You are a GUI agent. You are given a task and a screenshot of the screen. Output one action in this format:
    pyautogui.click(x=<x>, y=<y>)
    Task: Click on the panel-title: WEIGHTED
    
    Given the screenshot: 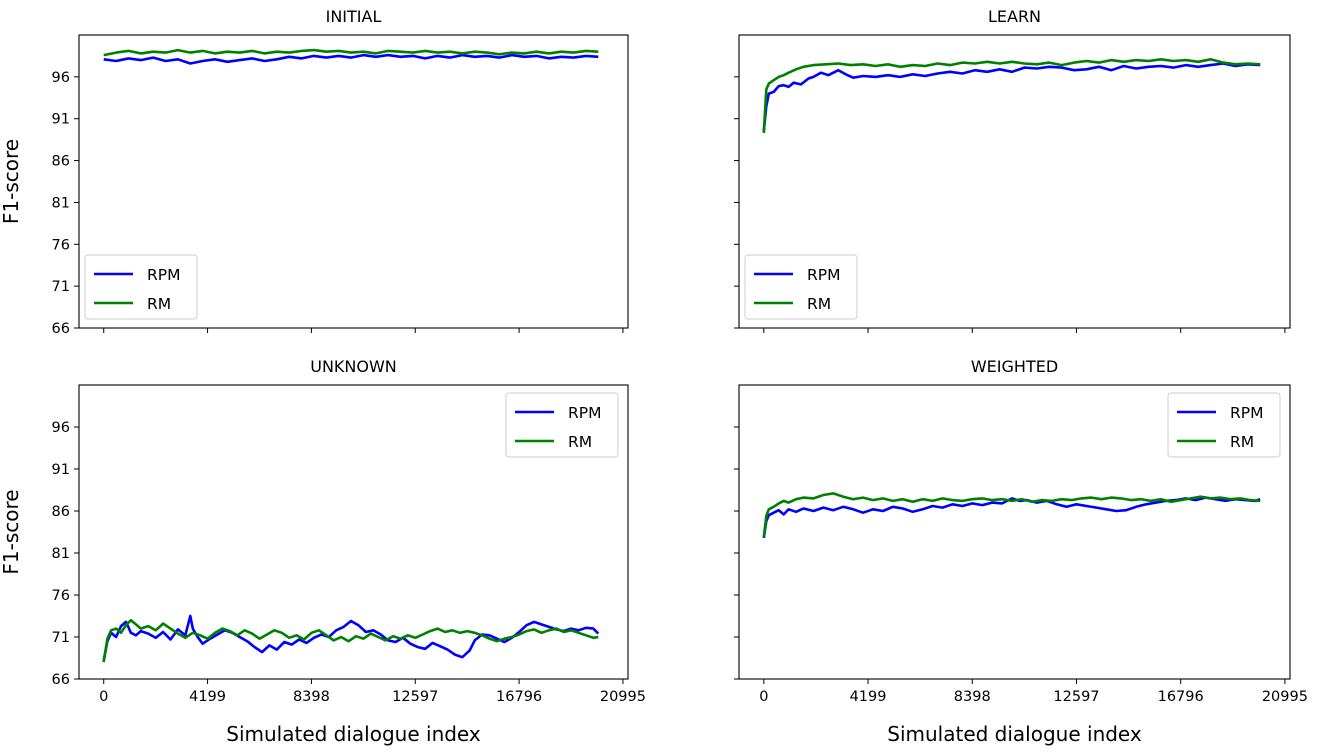 What is the action you would take?
    pyautogui.click(x=1014, y=366)
    